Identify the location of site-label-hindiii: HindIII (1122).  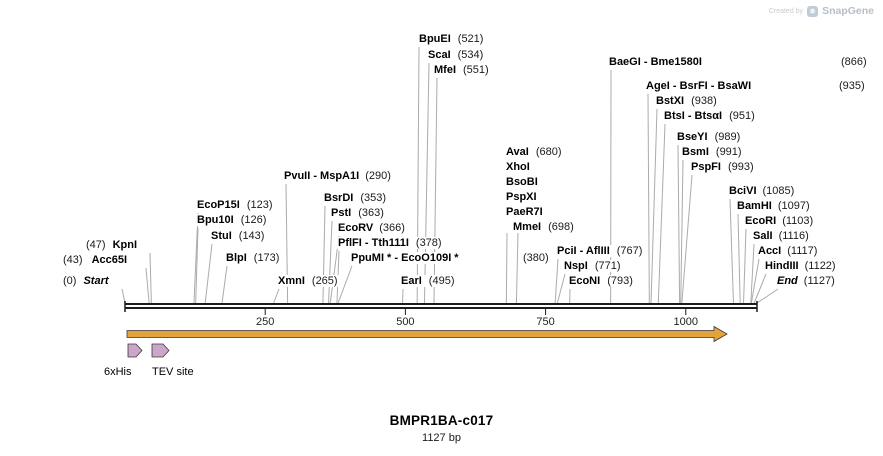
(800, 266).